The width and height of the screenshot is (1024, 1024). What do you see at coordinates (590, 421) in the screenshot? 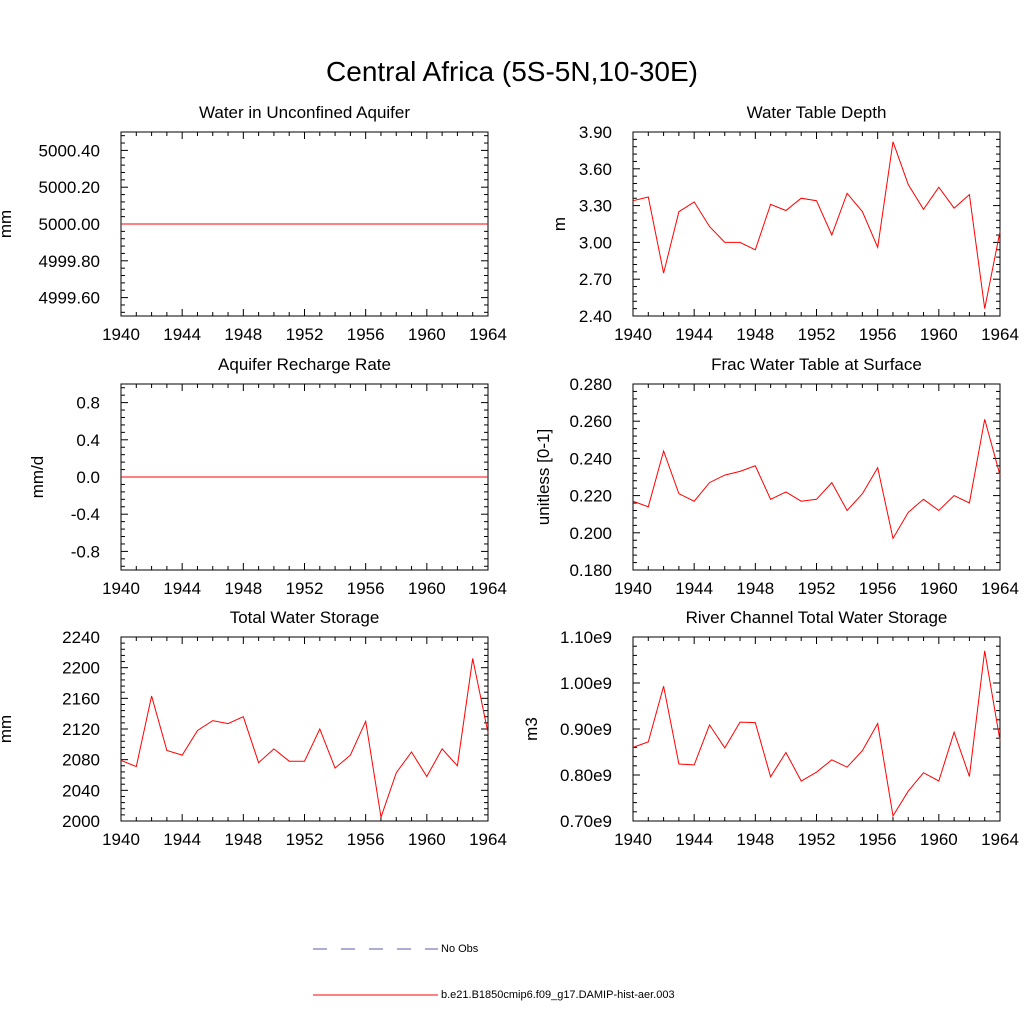
I see `y-tick-label: 0.260` at bounding box center [590, 421].